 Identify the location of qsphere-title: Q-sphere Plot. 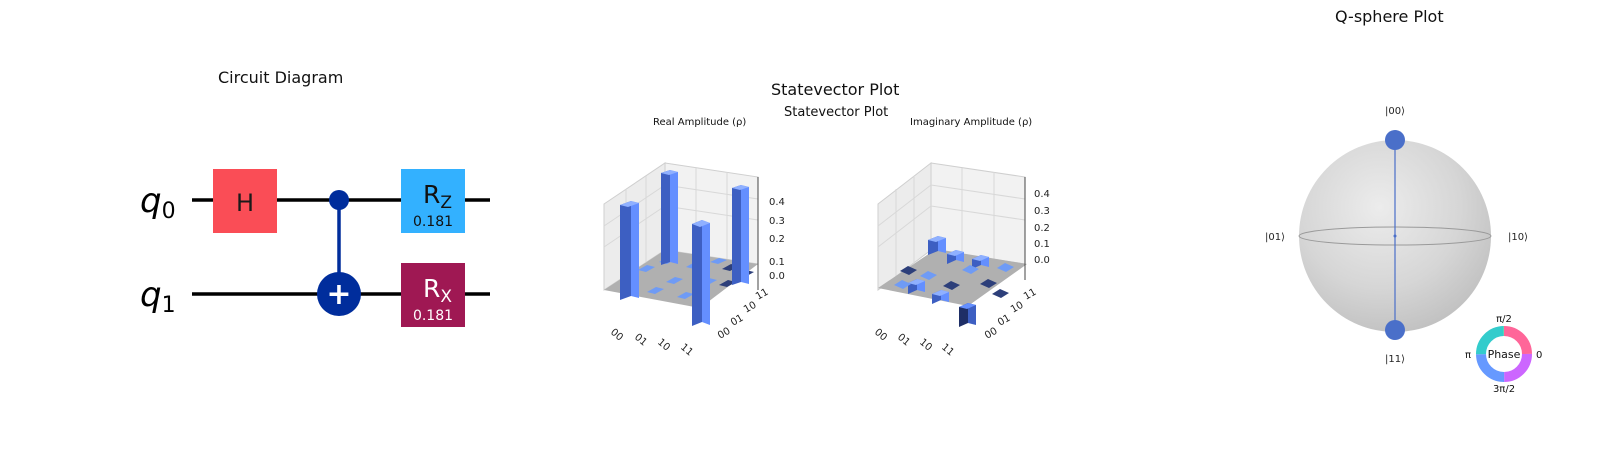
(1389, 16).